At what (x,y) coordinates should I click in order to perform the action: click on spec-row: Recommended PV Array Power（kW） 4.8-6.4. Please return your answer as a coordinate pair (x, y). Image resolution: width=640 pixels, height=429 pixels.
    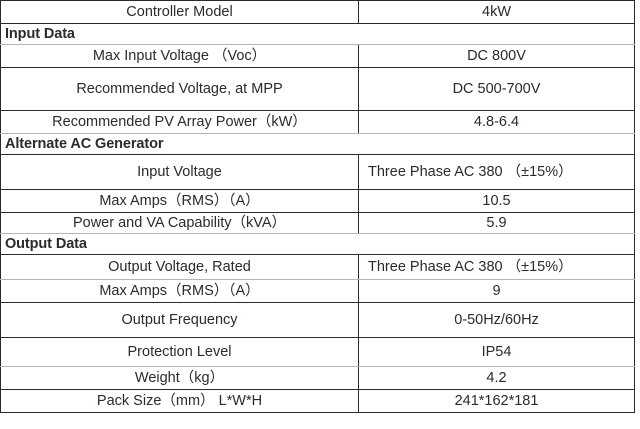
    Looking at the image, I should click on (317, 122).